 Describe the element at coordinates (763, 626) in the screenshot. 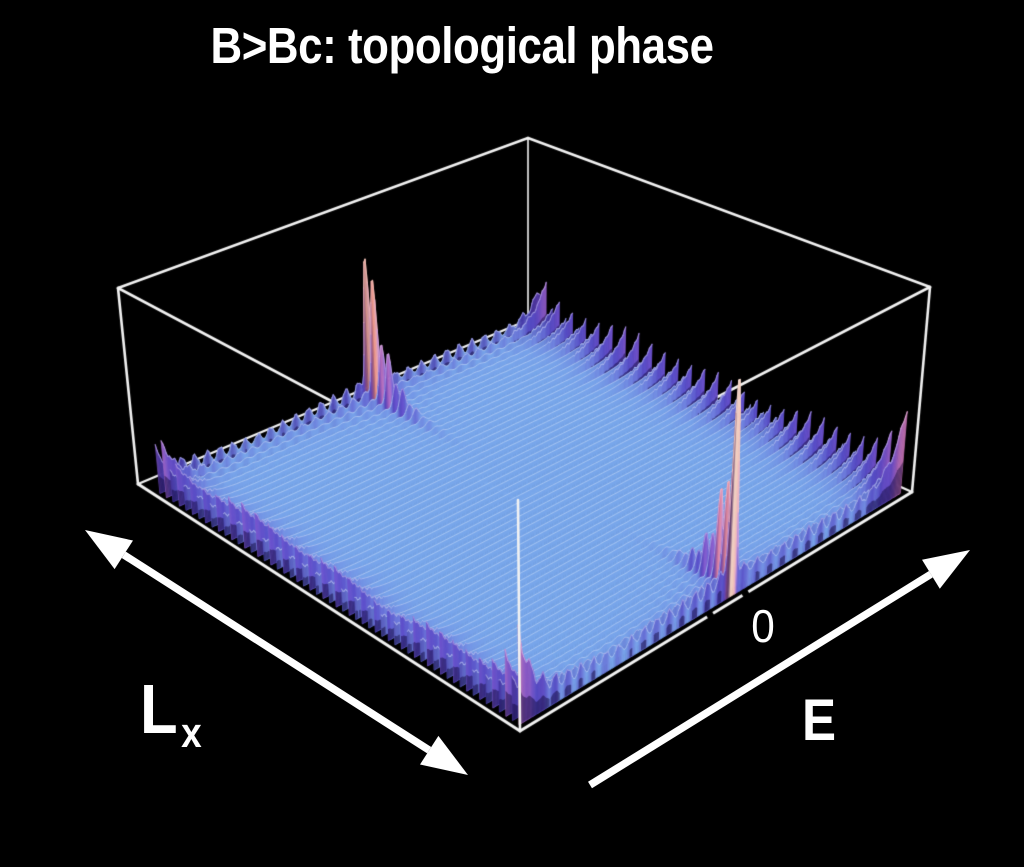

I see `e-zero-tick-label: 0` at that location.